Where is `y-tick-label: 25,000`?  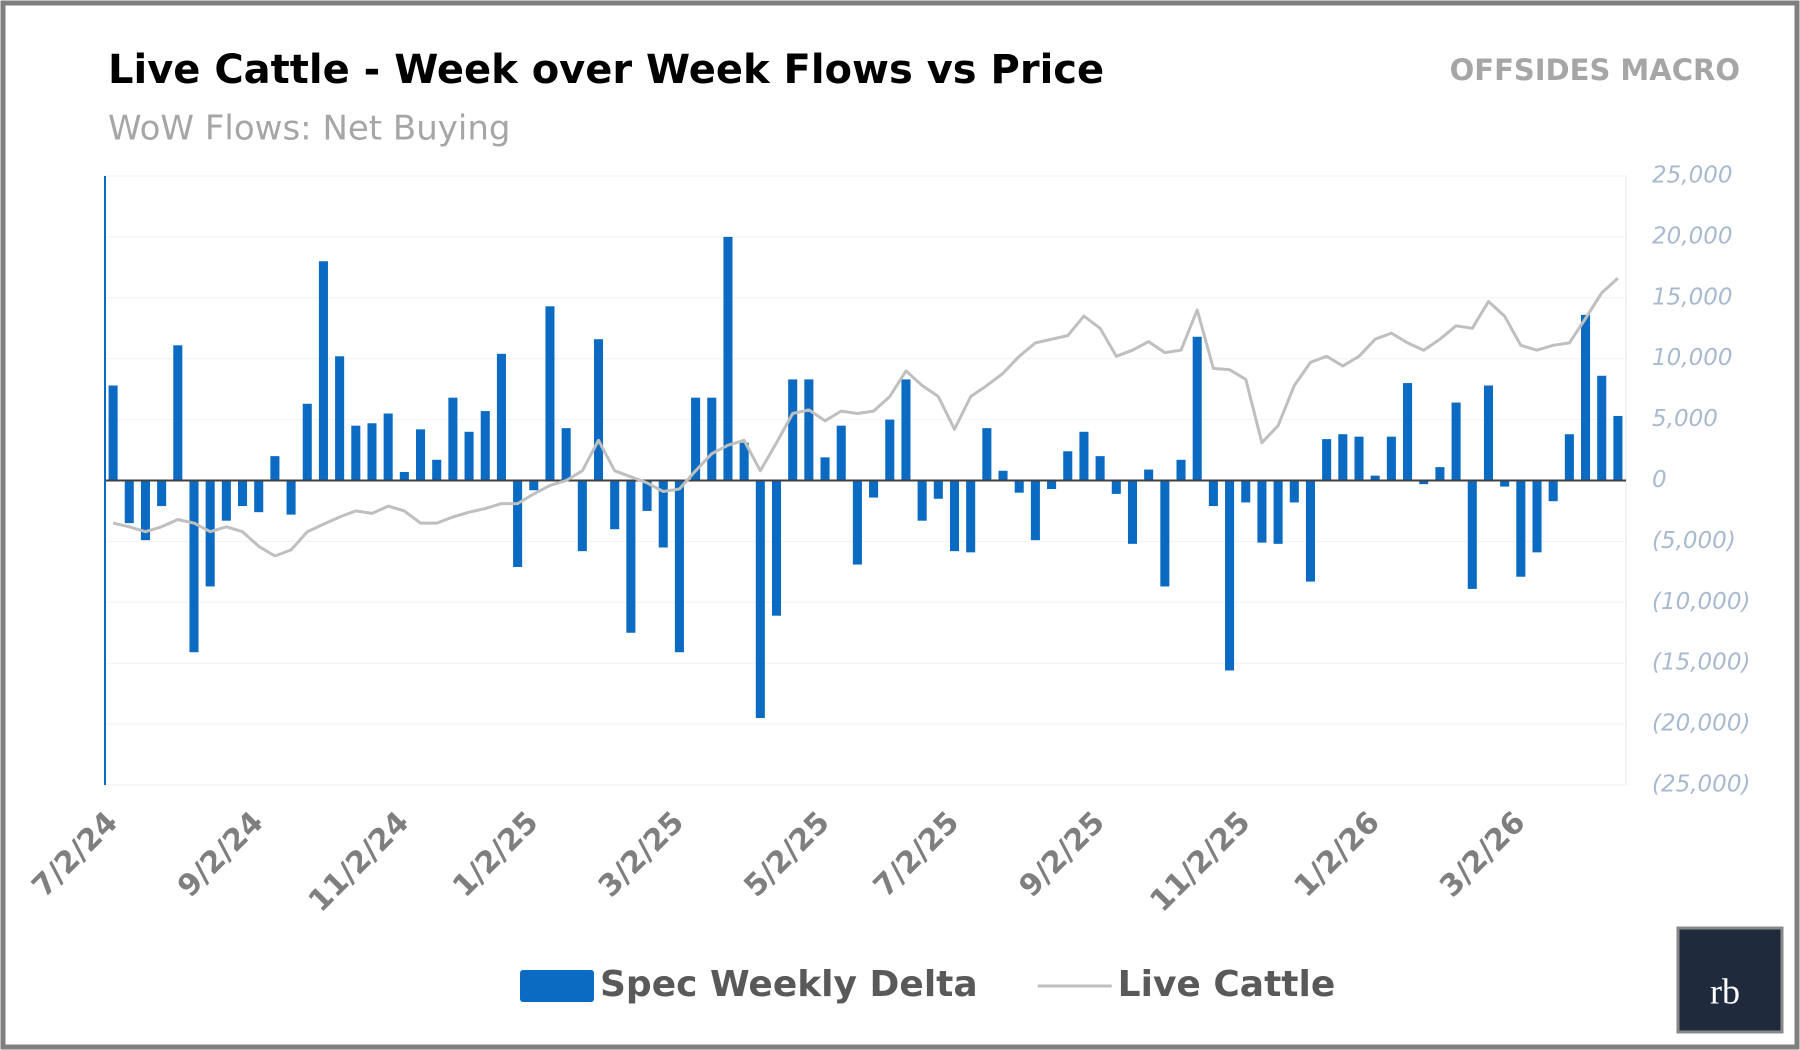 y-tick-label: 25,000 is located at coordinates (1692, 176).